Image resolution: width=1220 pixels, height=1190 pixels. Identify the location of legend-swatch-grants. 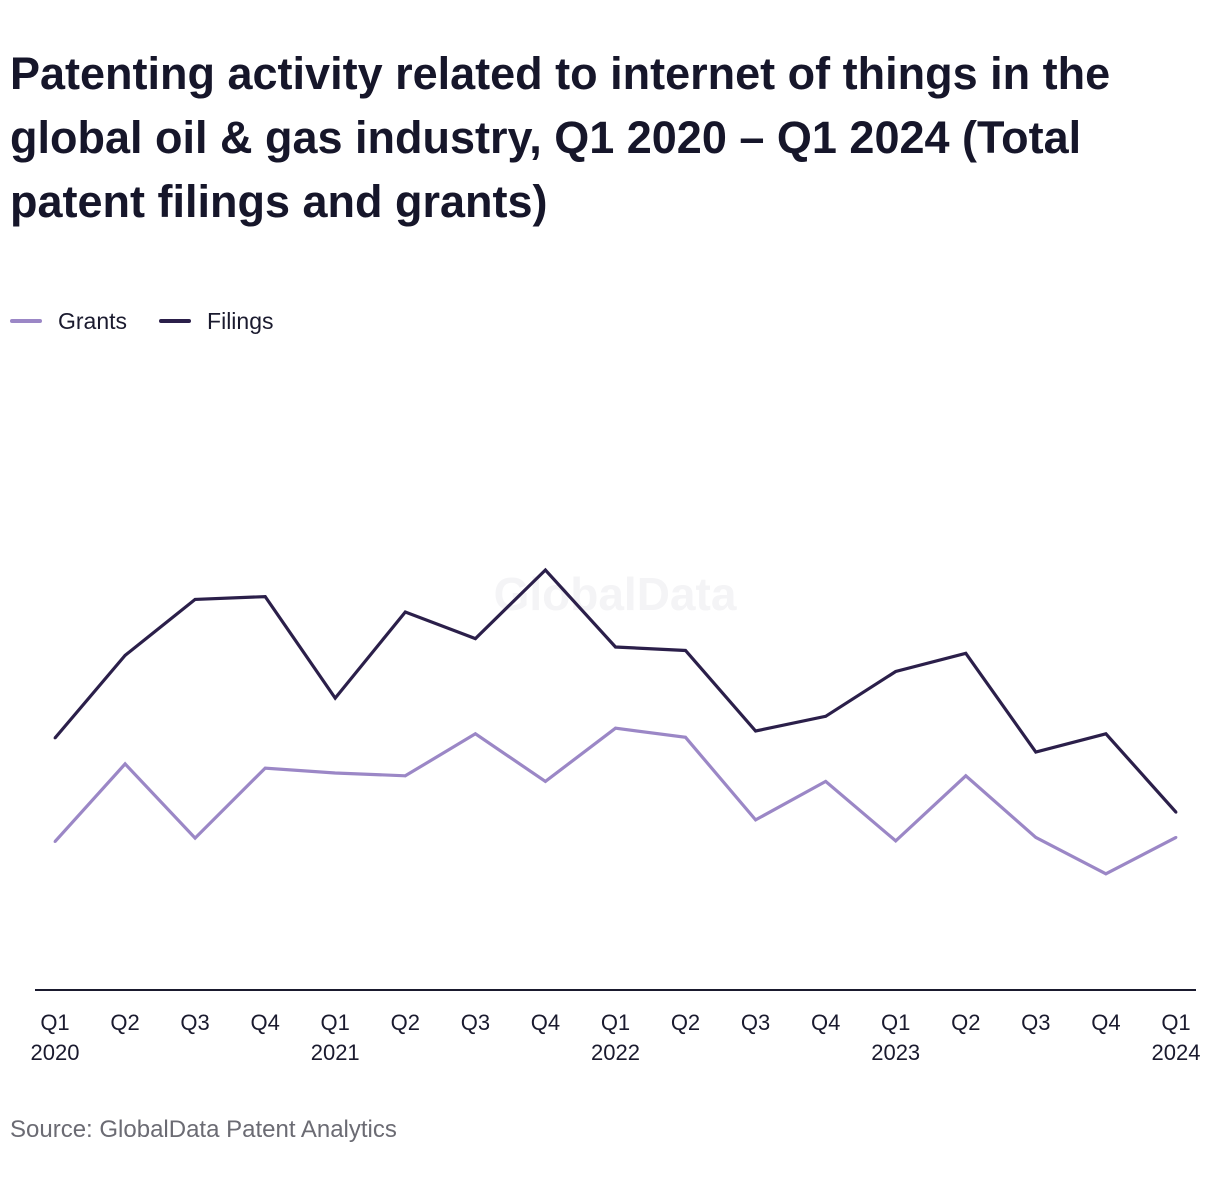
(26, 321).